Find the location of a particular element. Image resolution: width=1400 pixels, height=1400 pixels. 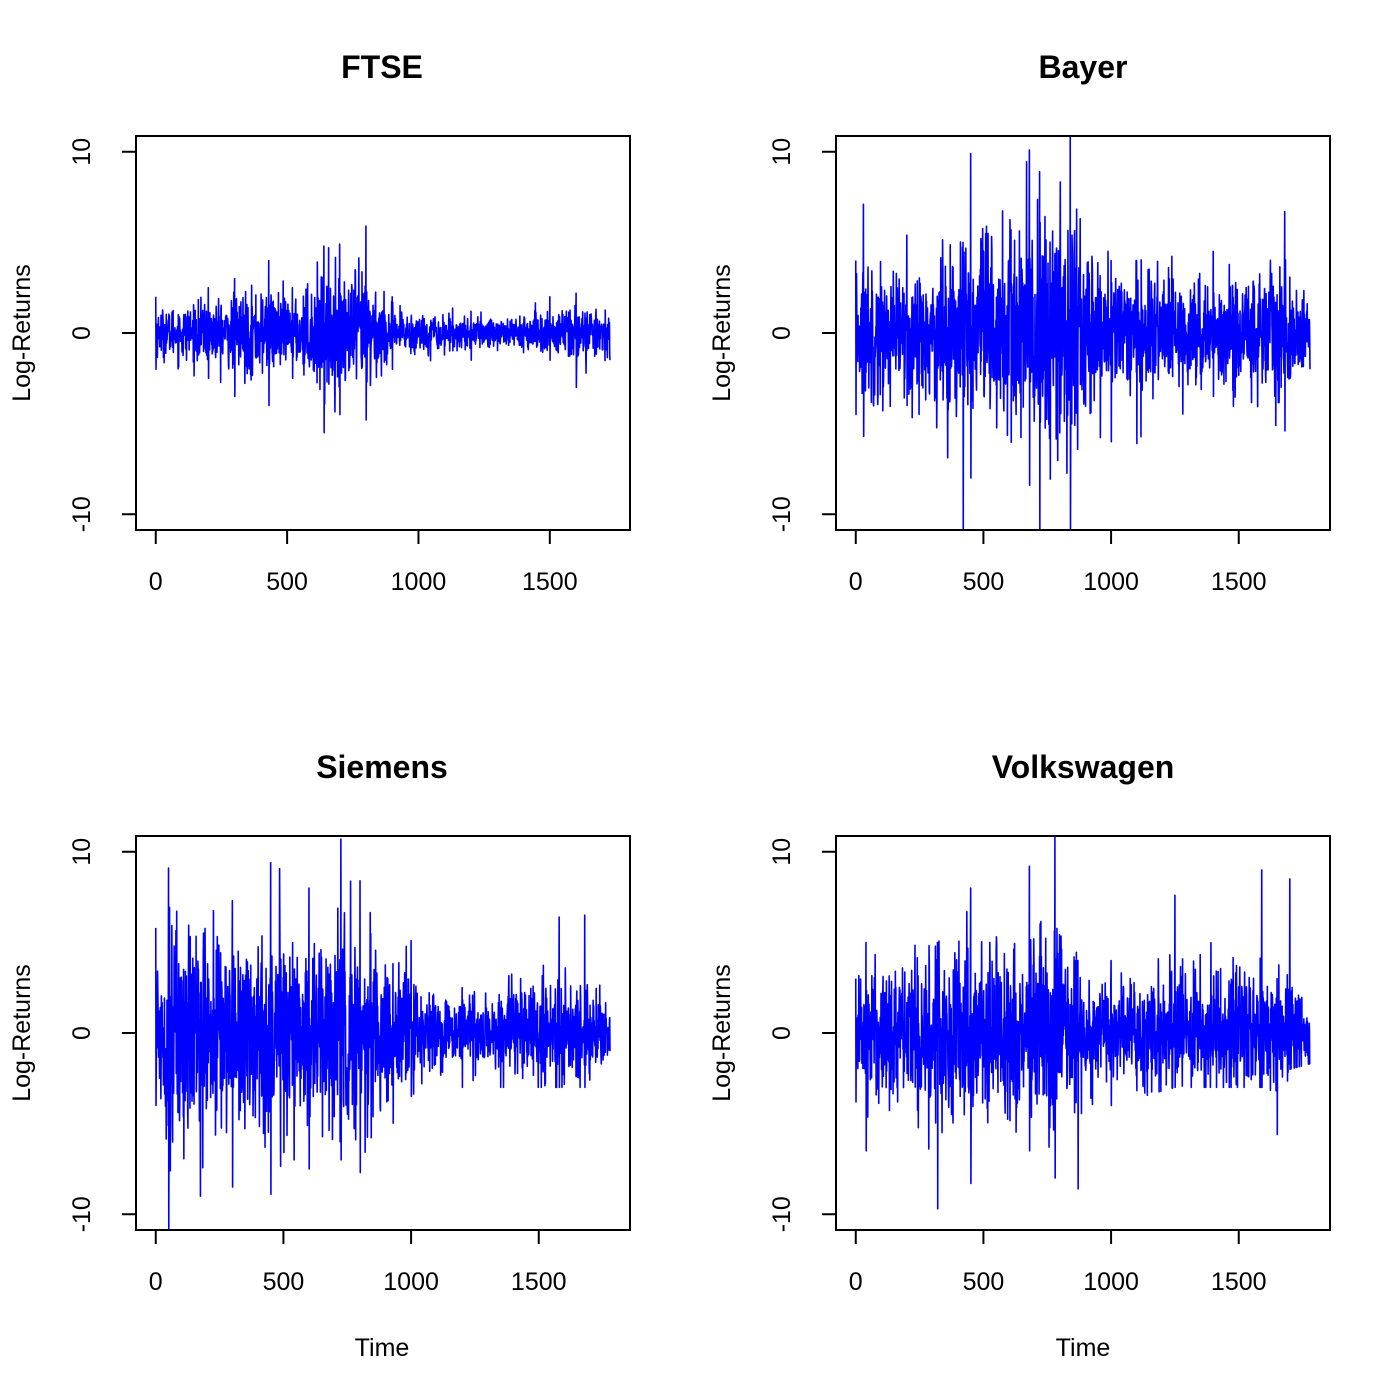

panel-title: Bayer is located at coordinates (1083, 67).